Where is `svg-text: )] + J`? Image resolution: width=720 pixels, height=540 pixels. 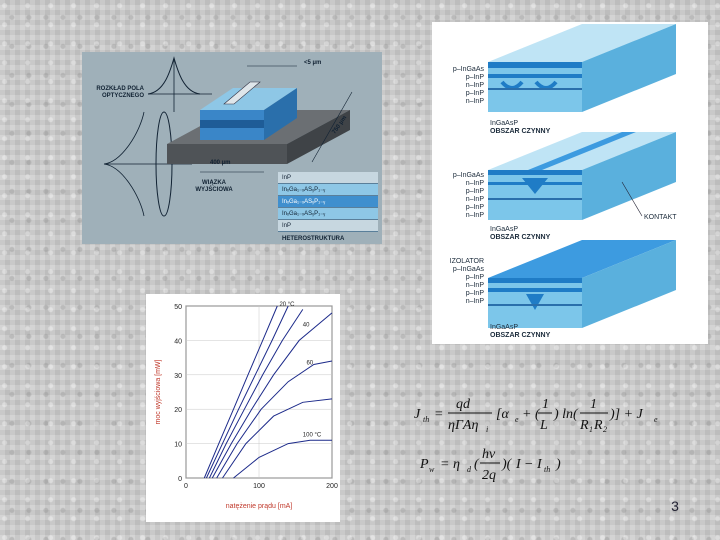
svg-text: )] + J is located at coordinates (626, 414).